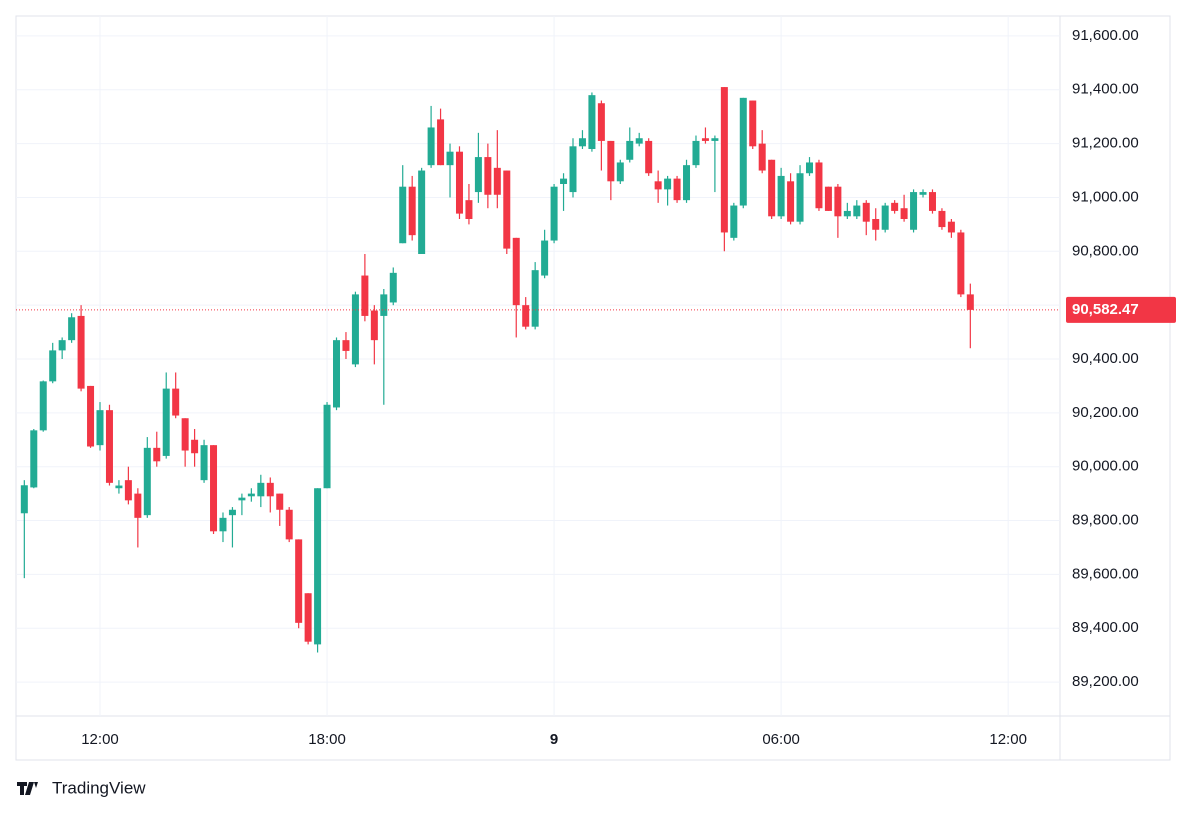  Describe the element at coordinates (1105, 466) in the screenshot. I see `y-tick-label: 90,000.00` at that location.